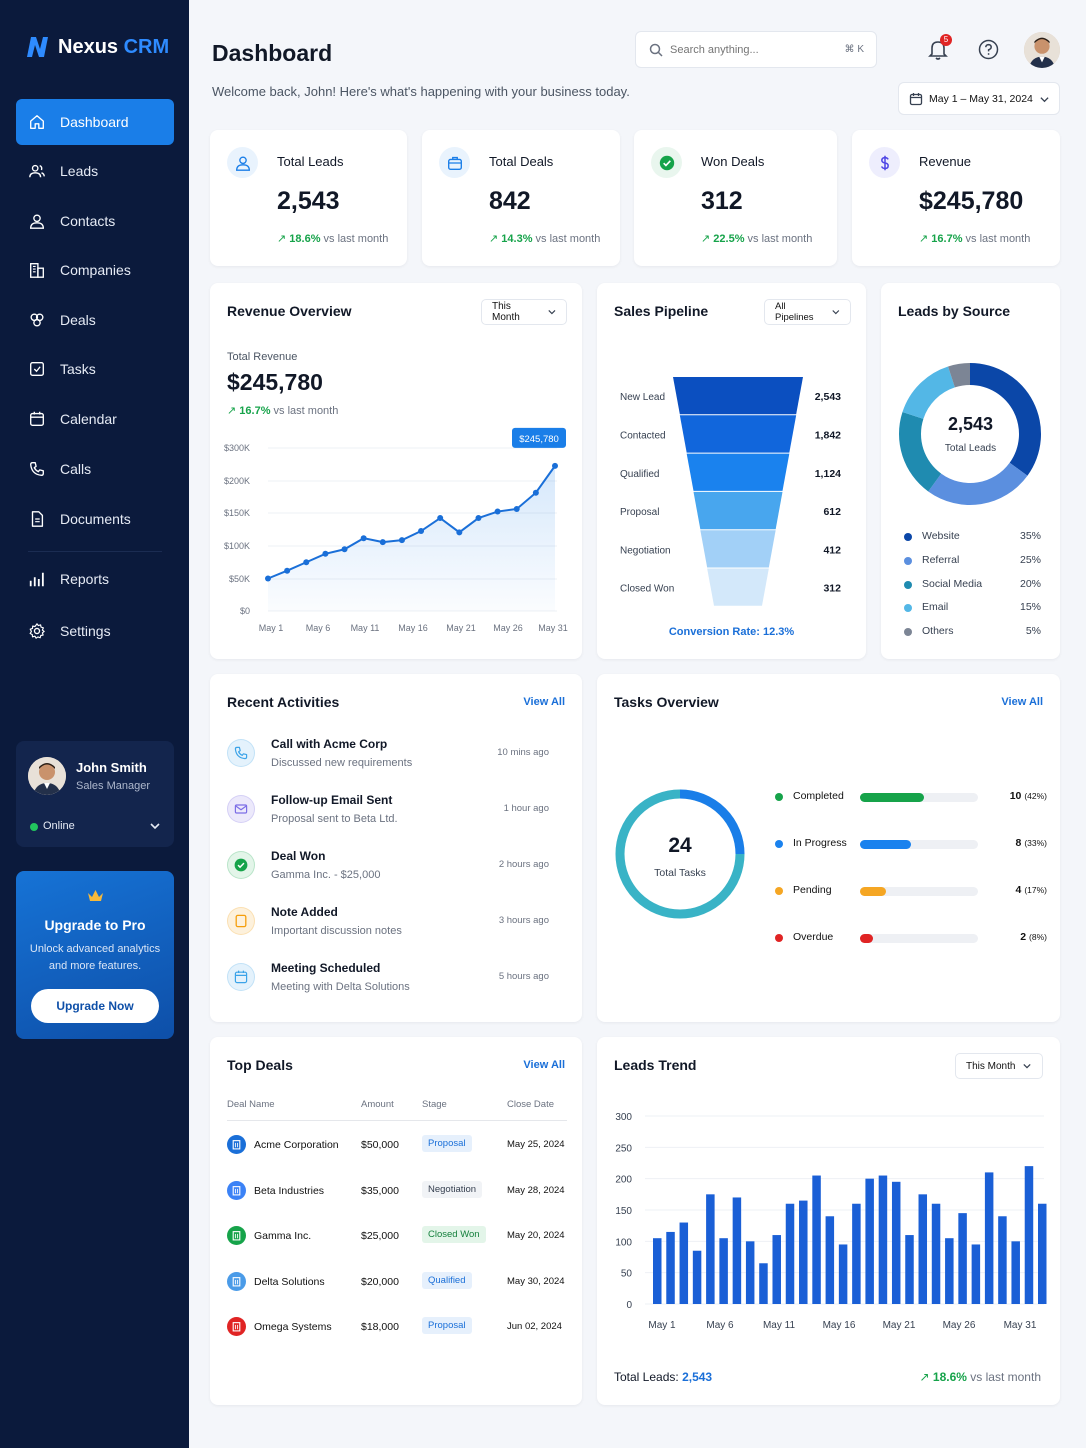  I want to click on document-icon, so click(37, 519).